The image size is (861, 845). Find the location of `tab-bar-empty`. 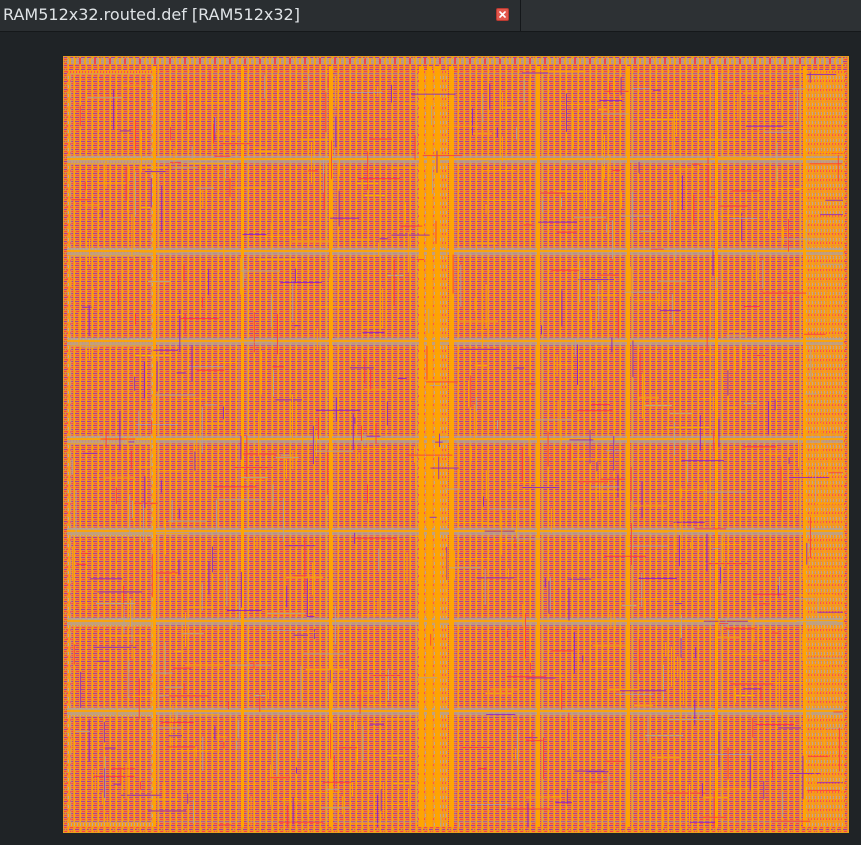

tab-bar-empty is located at coordinates (691, 15).